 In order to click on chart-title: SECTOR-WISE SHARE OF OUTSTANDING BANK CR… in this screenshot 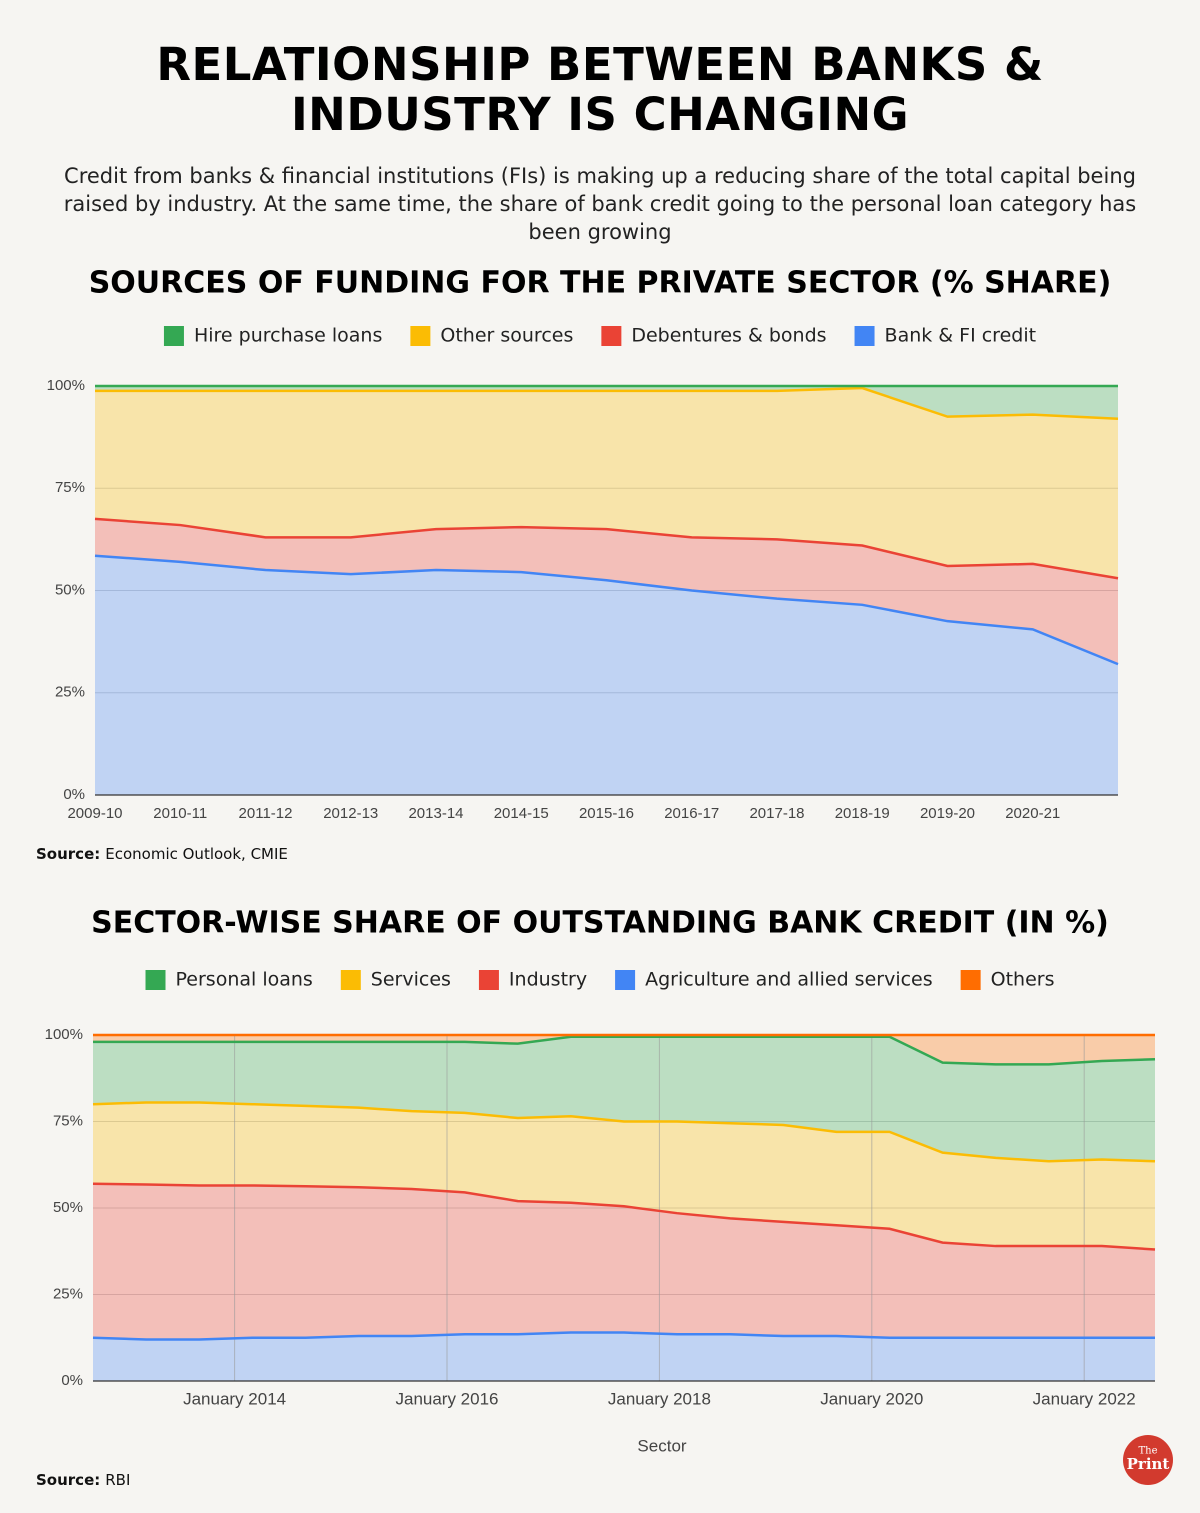, I will do `click(600, 923)`.